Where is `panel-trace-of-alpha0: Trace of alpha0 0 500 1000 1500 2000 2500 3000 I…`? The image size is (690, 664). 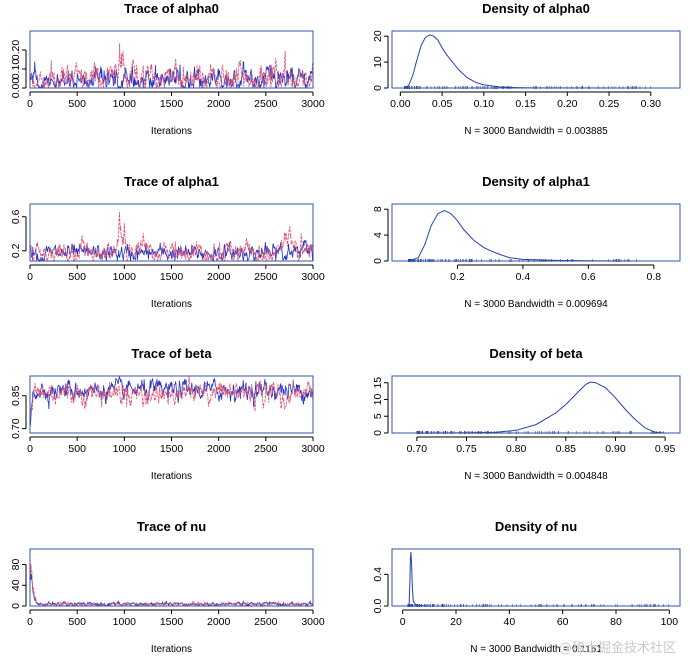 panel-trace-of-alpha0: Trace of alpha0 0 500 1000 1500 2000 2500 3000 I… is located at coordinates (167, 69).